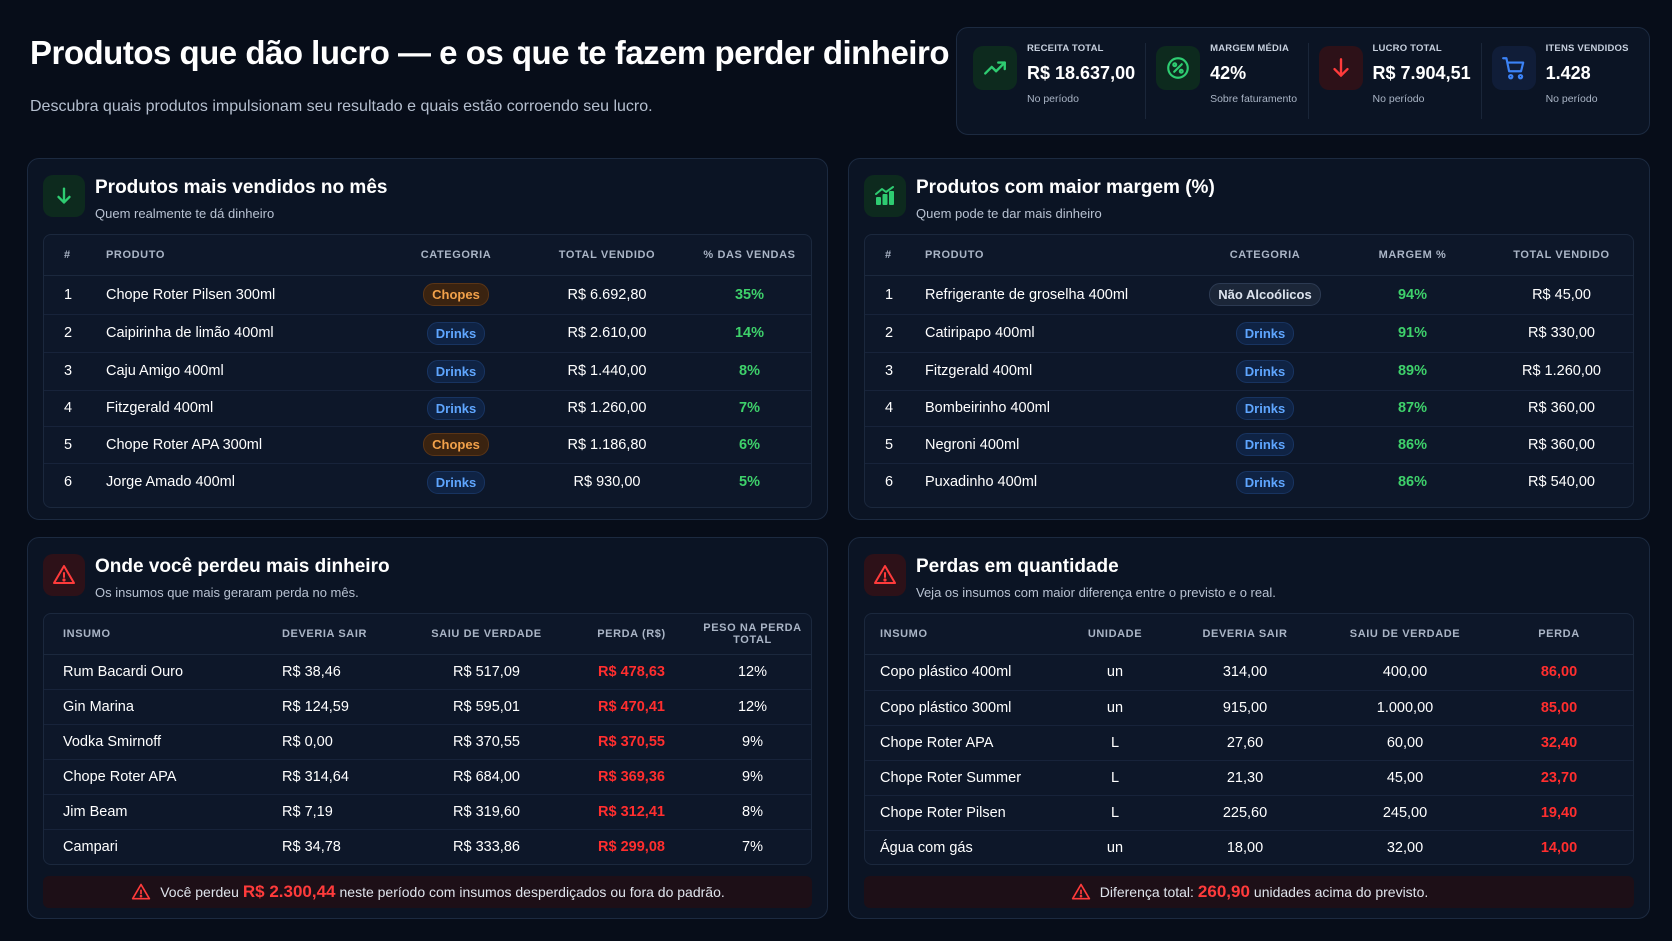 This screenshot has height=941, width=1672. I want to click on unit: L, so click(1115, 813).